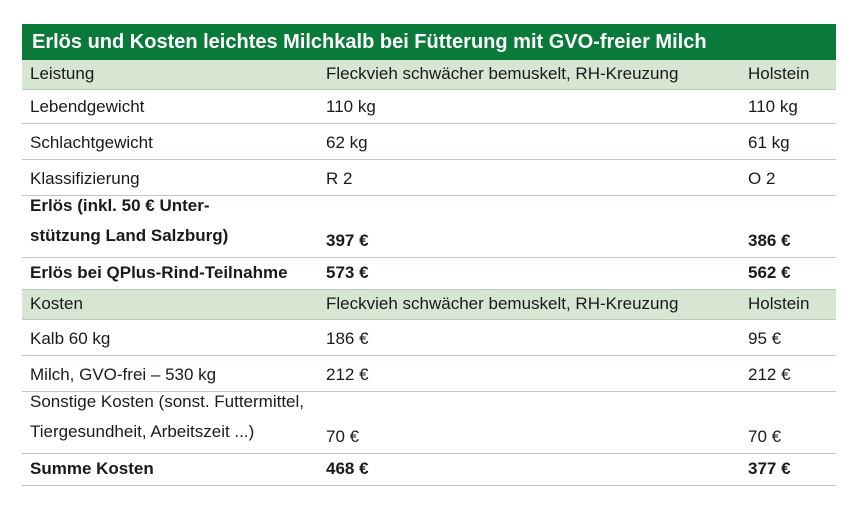  I want to click on row-value-holstein: 386 €, so click(769, 240).